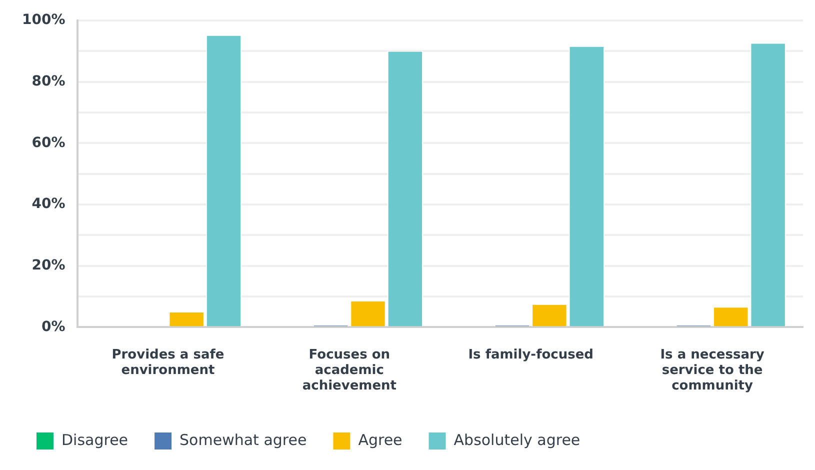 This screenshot has width=815, height=470. I want to click on y-tick-label: 100%, so click(44, 20).